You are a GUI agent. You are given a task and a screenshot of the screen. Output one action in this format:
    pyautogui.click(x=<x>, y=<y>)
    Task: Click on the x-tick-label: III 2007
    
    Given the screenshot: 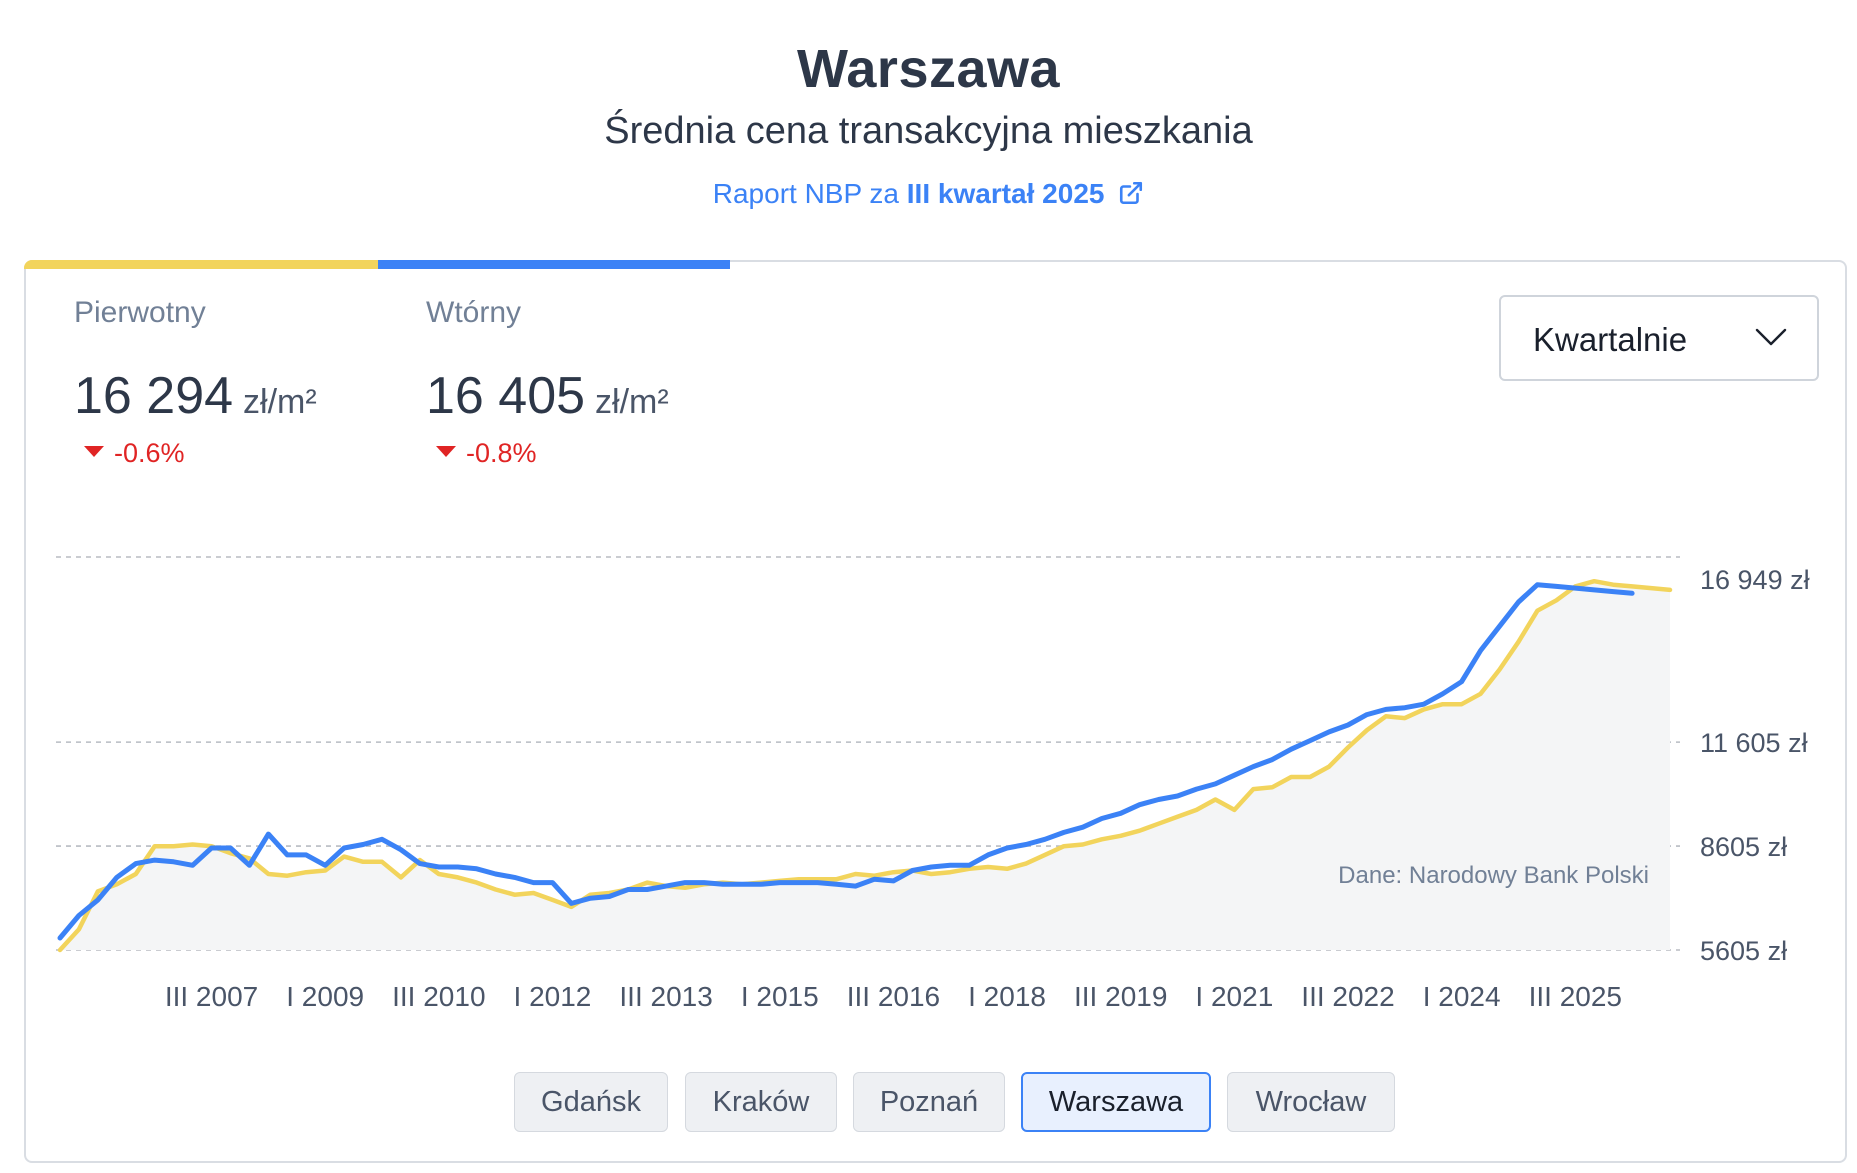 What is the action you would take?
    pyautogui.click(x=211, y=996)
    